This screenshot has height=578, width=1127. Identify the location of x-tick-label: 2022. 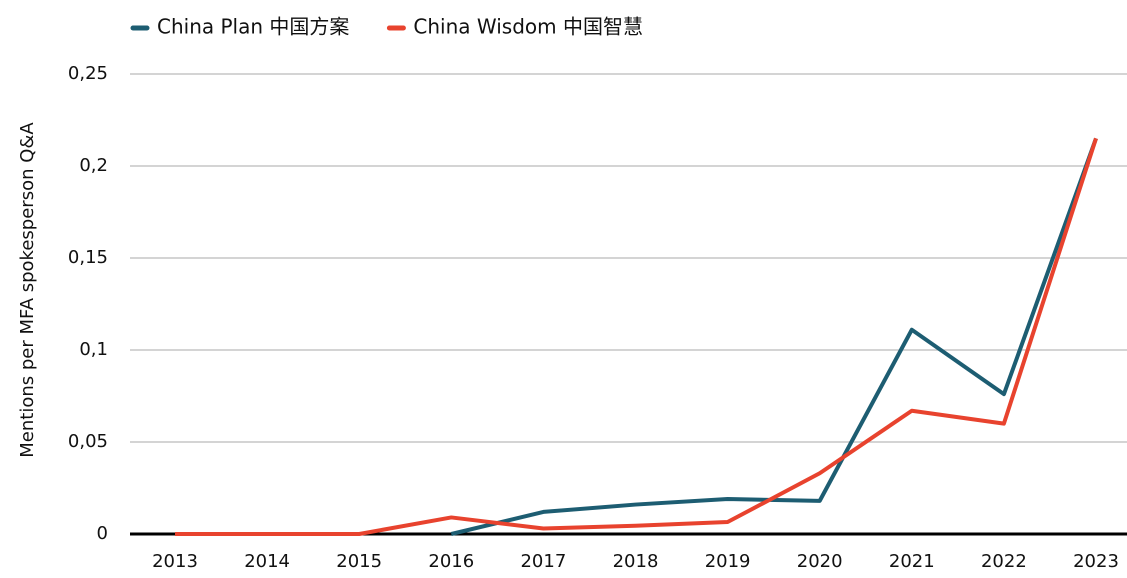
(1004, 561).